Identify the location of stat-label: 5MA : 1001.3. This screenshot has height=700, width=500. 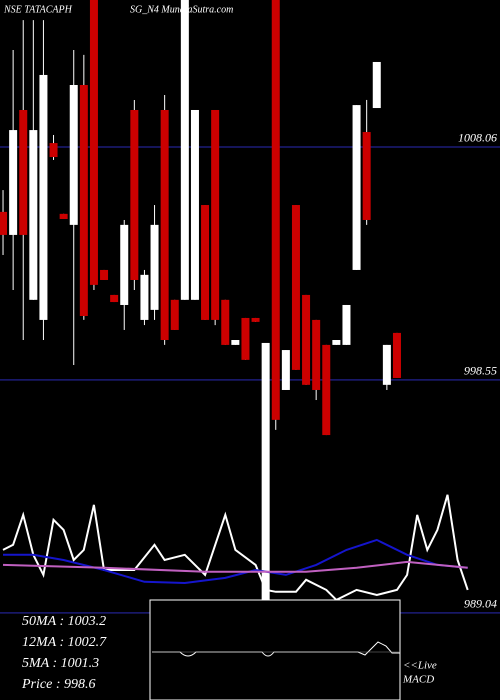
(60, 663).